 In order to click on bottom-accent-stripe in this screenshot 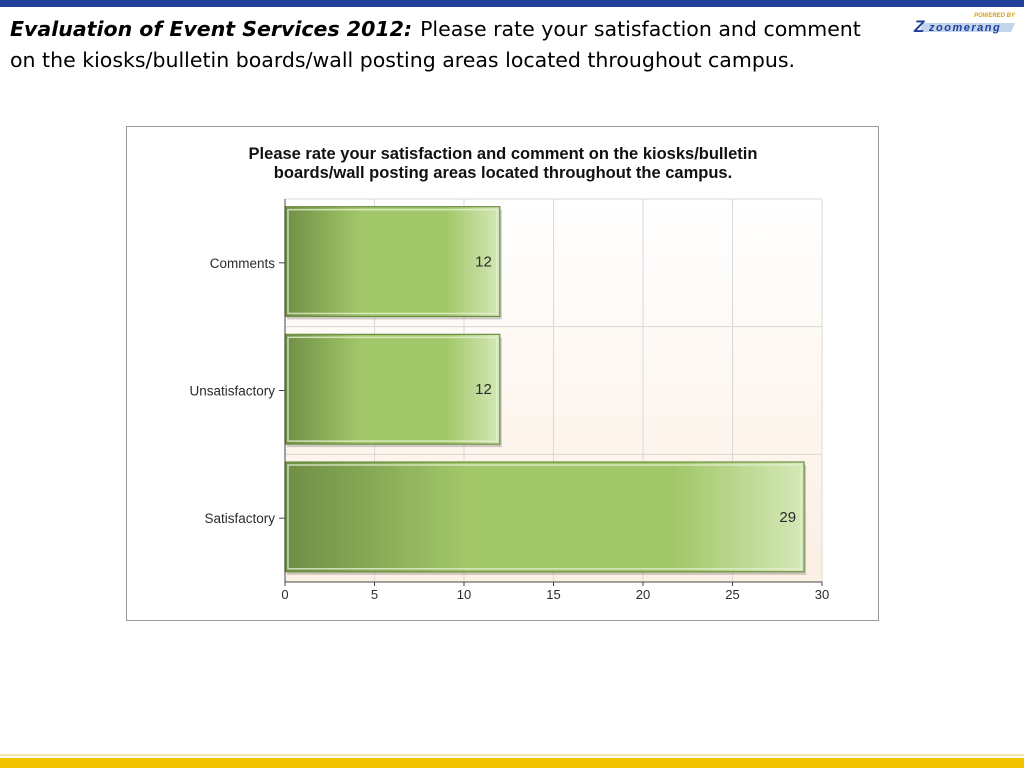, I will do `click(512, 763)`.